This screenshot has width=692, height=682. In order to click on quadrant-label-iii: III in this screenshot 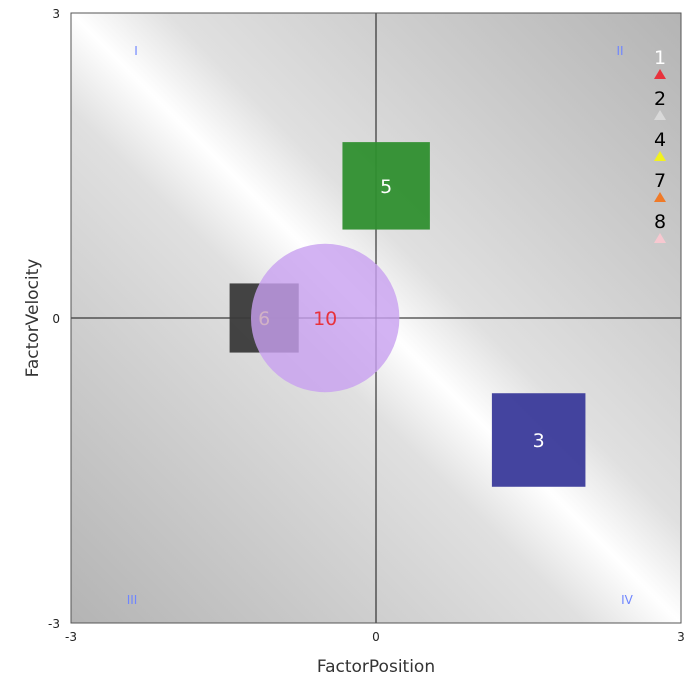, I will do `click(132, 600)`.